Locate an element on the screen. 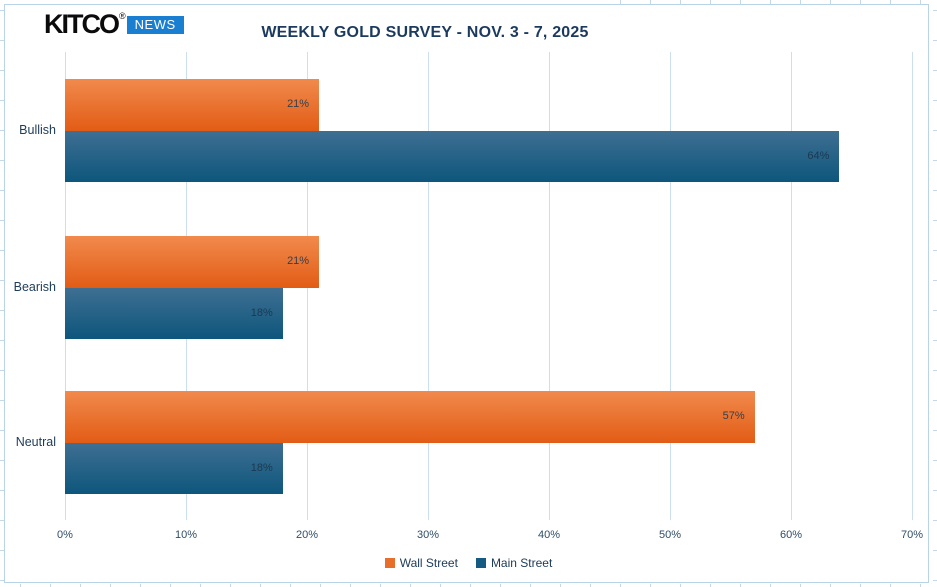  x-axis-tick-label: 60% is located at coordinates (791, 535).